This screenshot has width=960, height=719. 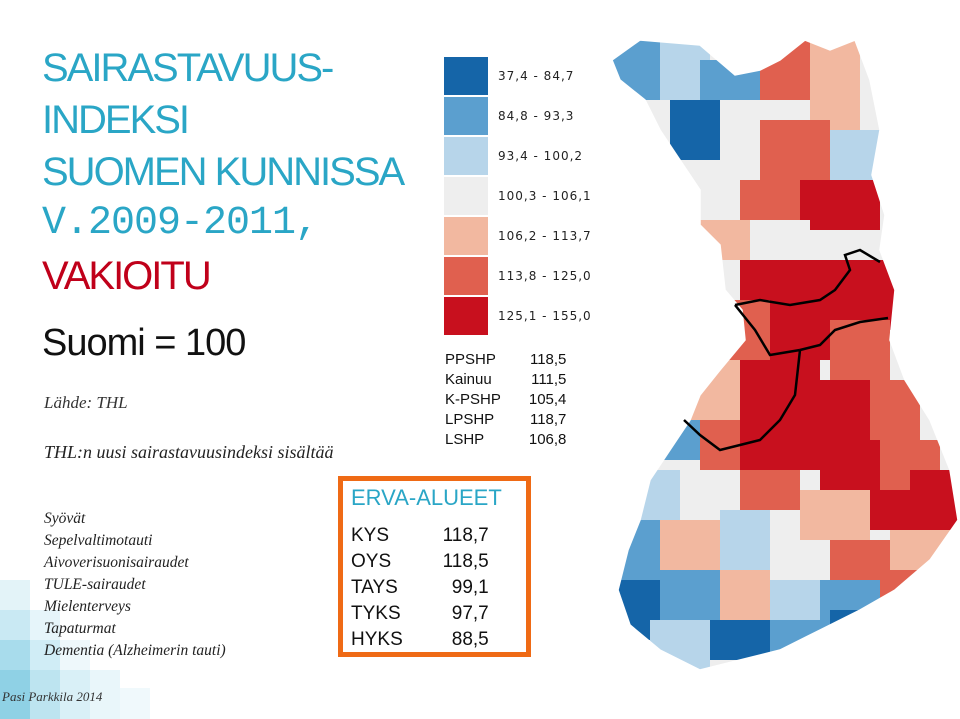 I want to click on table-row: OYS 118,5, so click(x=420, y=562).